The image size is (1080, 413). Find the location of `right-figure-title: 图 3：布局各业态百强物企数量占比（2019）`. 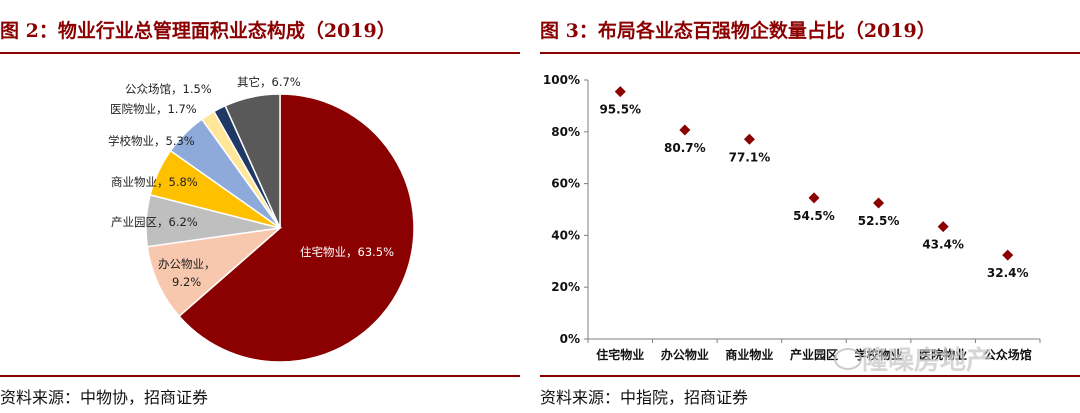

right-figure-title: 图 3：布局各业态百强物企数量占比（2019） is located at coordinates (738, 31).